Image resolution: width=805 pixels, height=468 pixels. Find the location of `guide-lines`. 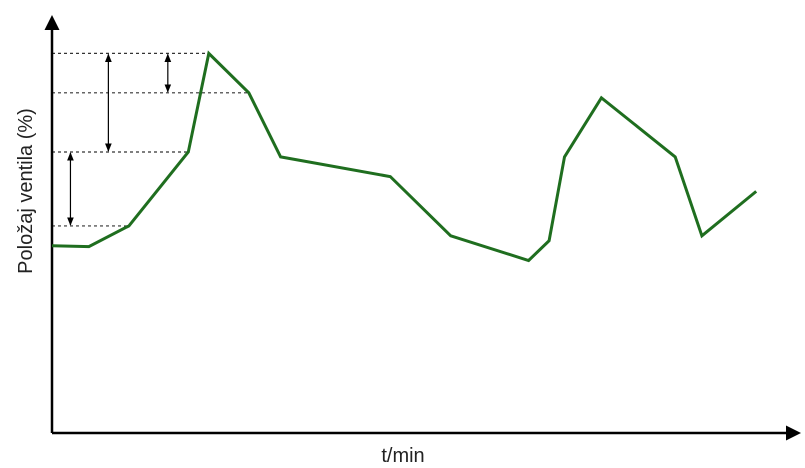

guide-lines is located at coordinates (150, 139).